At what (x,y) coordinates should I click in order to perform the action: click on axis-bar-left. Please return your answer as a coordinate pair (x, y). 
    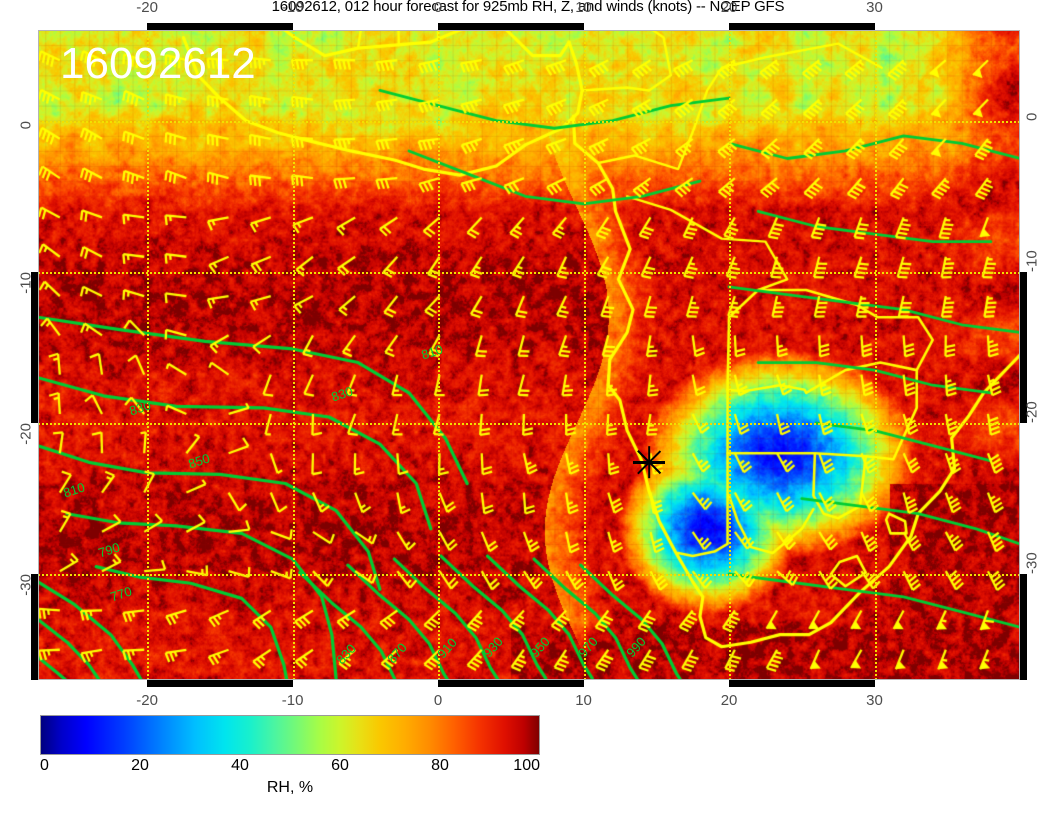
    Looking at the image, I should click on (34, 355).